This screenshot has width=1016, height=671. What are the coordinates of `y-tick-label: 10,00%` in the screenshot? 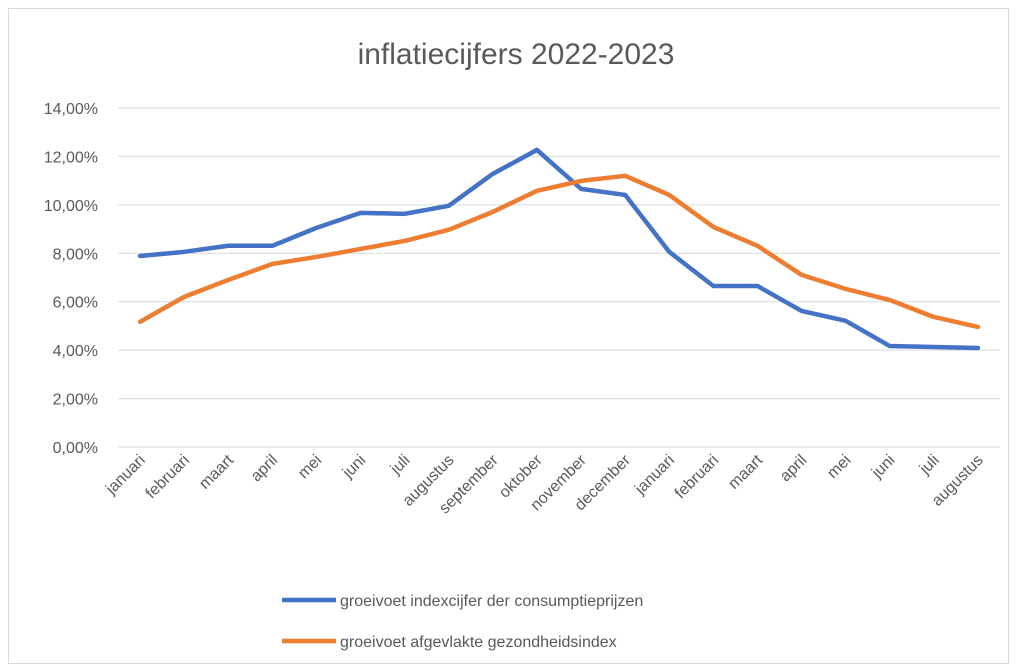 It's located at (71, 206).